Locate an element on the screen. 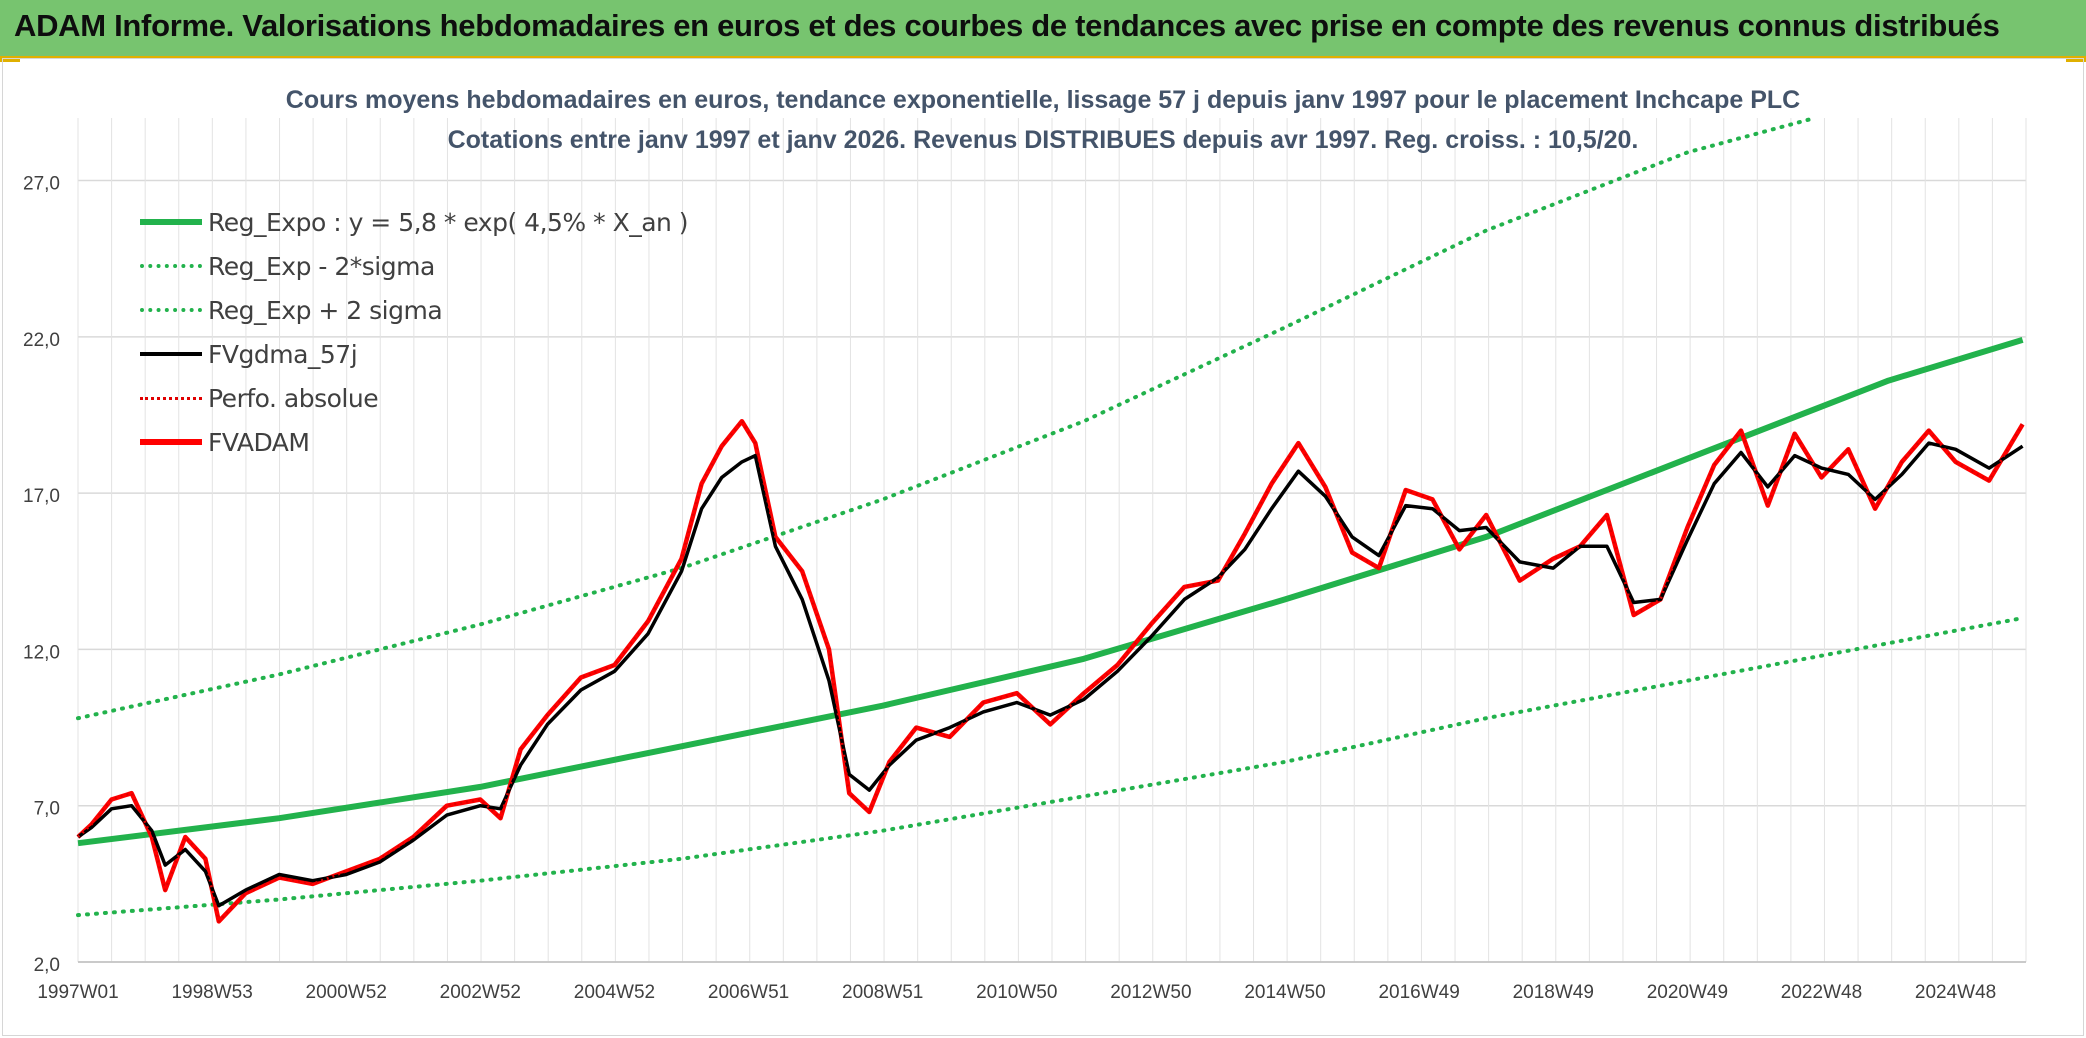 The height and width of the screenshot is (1038, 2086). corner-mark-right is located at coordinates (2076, 59).